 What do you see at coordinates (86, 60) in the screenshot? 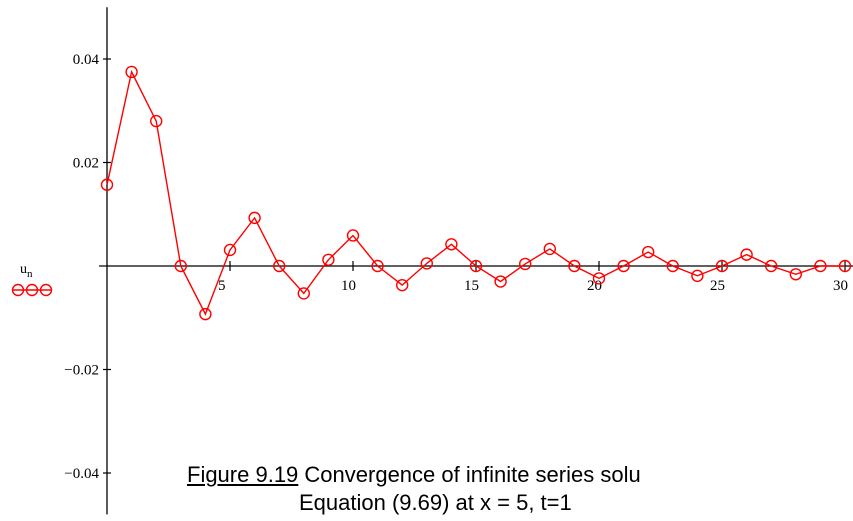
I see `y-tick-label: 0.04` at bounding box center [86, 60].